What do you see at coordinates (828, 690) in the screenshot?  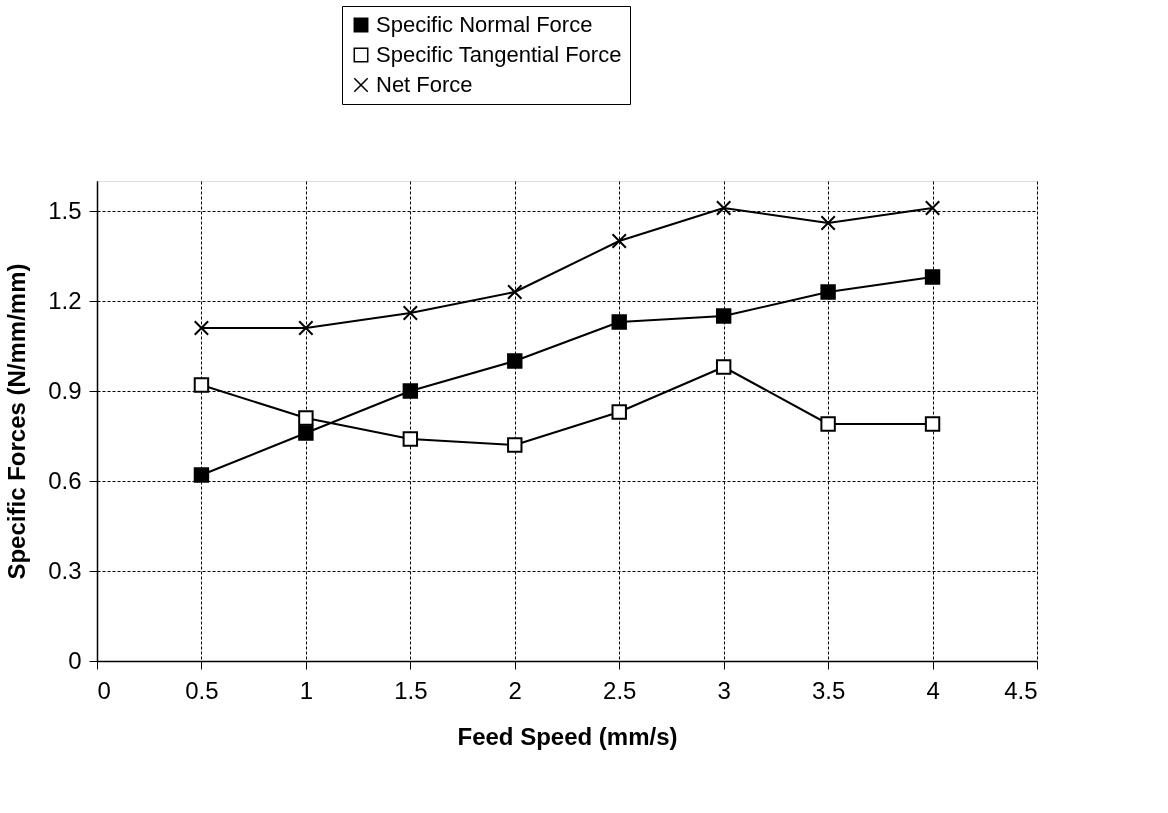 I see `x-tick-label: 3.5` at bounding box center [828, 690].